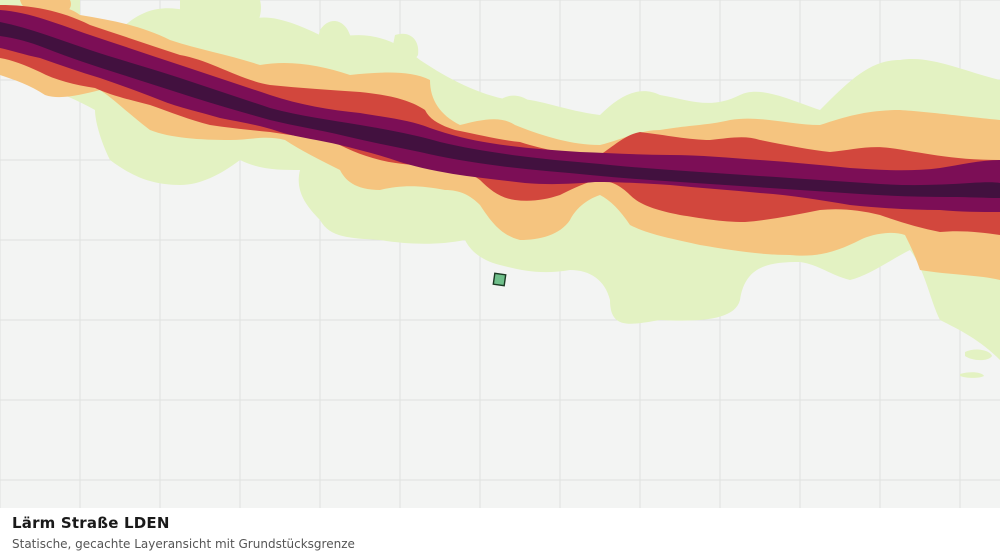 The height and width of the screenshot is (560, 1000). What do you see at coordinates (499, 279) in the screenshot?
I see `parcel-boundary-marker` at bounding box center [499, 279].